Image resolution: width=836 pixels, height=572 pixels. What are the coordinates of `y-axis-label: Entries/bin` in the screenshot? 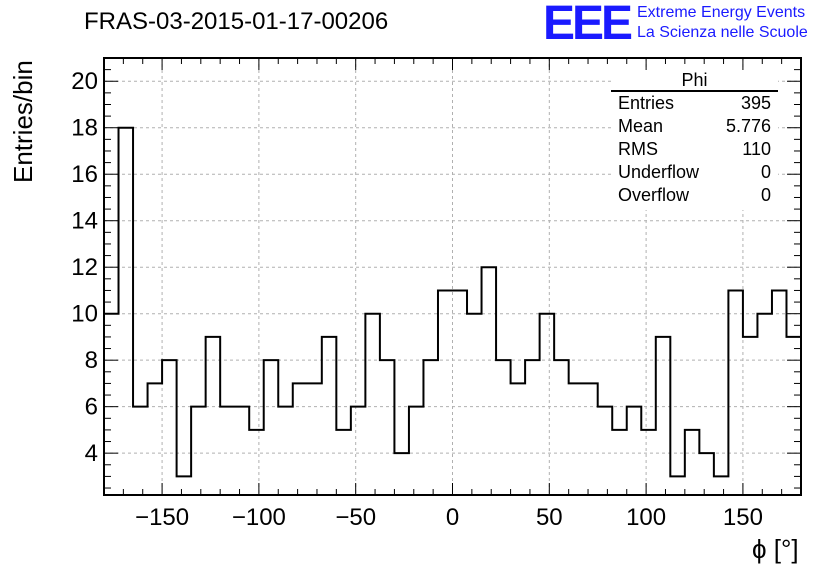 It's located at (23, 121).